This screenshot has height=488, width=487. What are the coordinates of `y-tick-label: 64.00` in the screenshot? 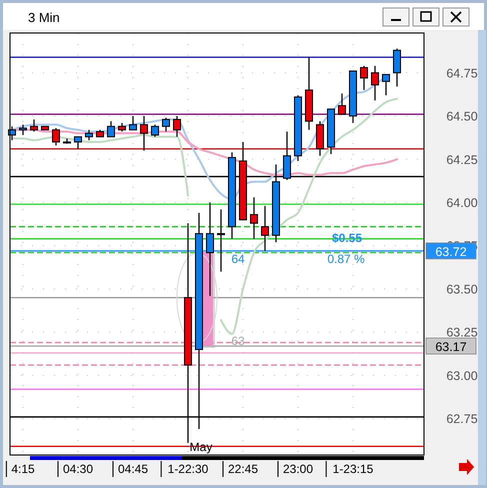 It's located at (462, 203).